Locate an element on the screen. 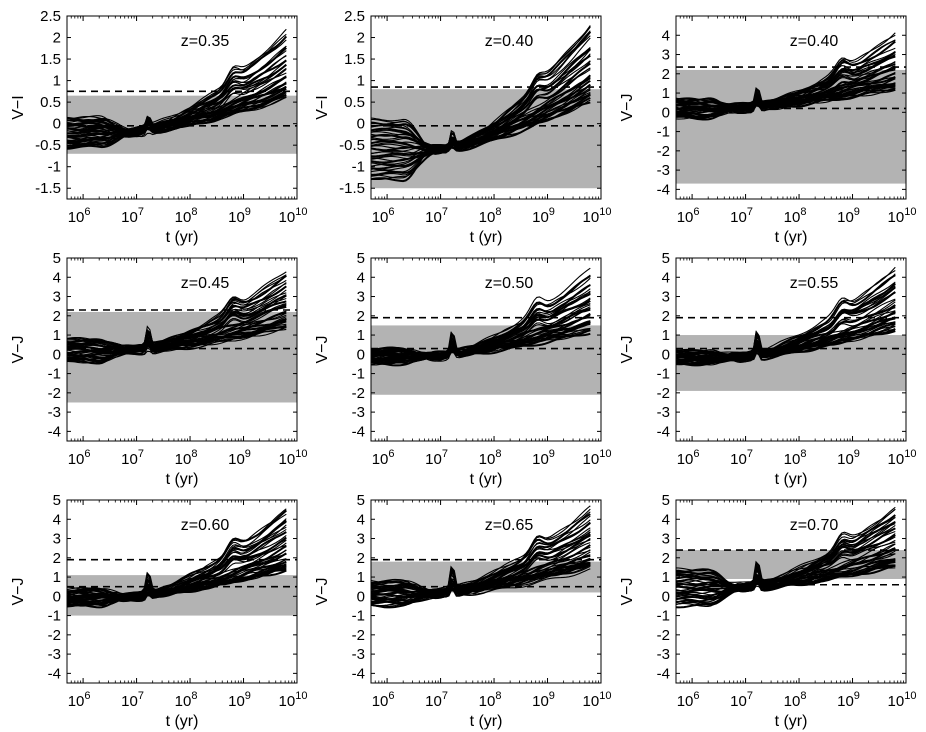 The image size is (926, 732). y-tick-label: 0.5 is located at coordinates (50, 102).